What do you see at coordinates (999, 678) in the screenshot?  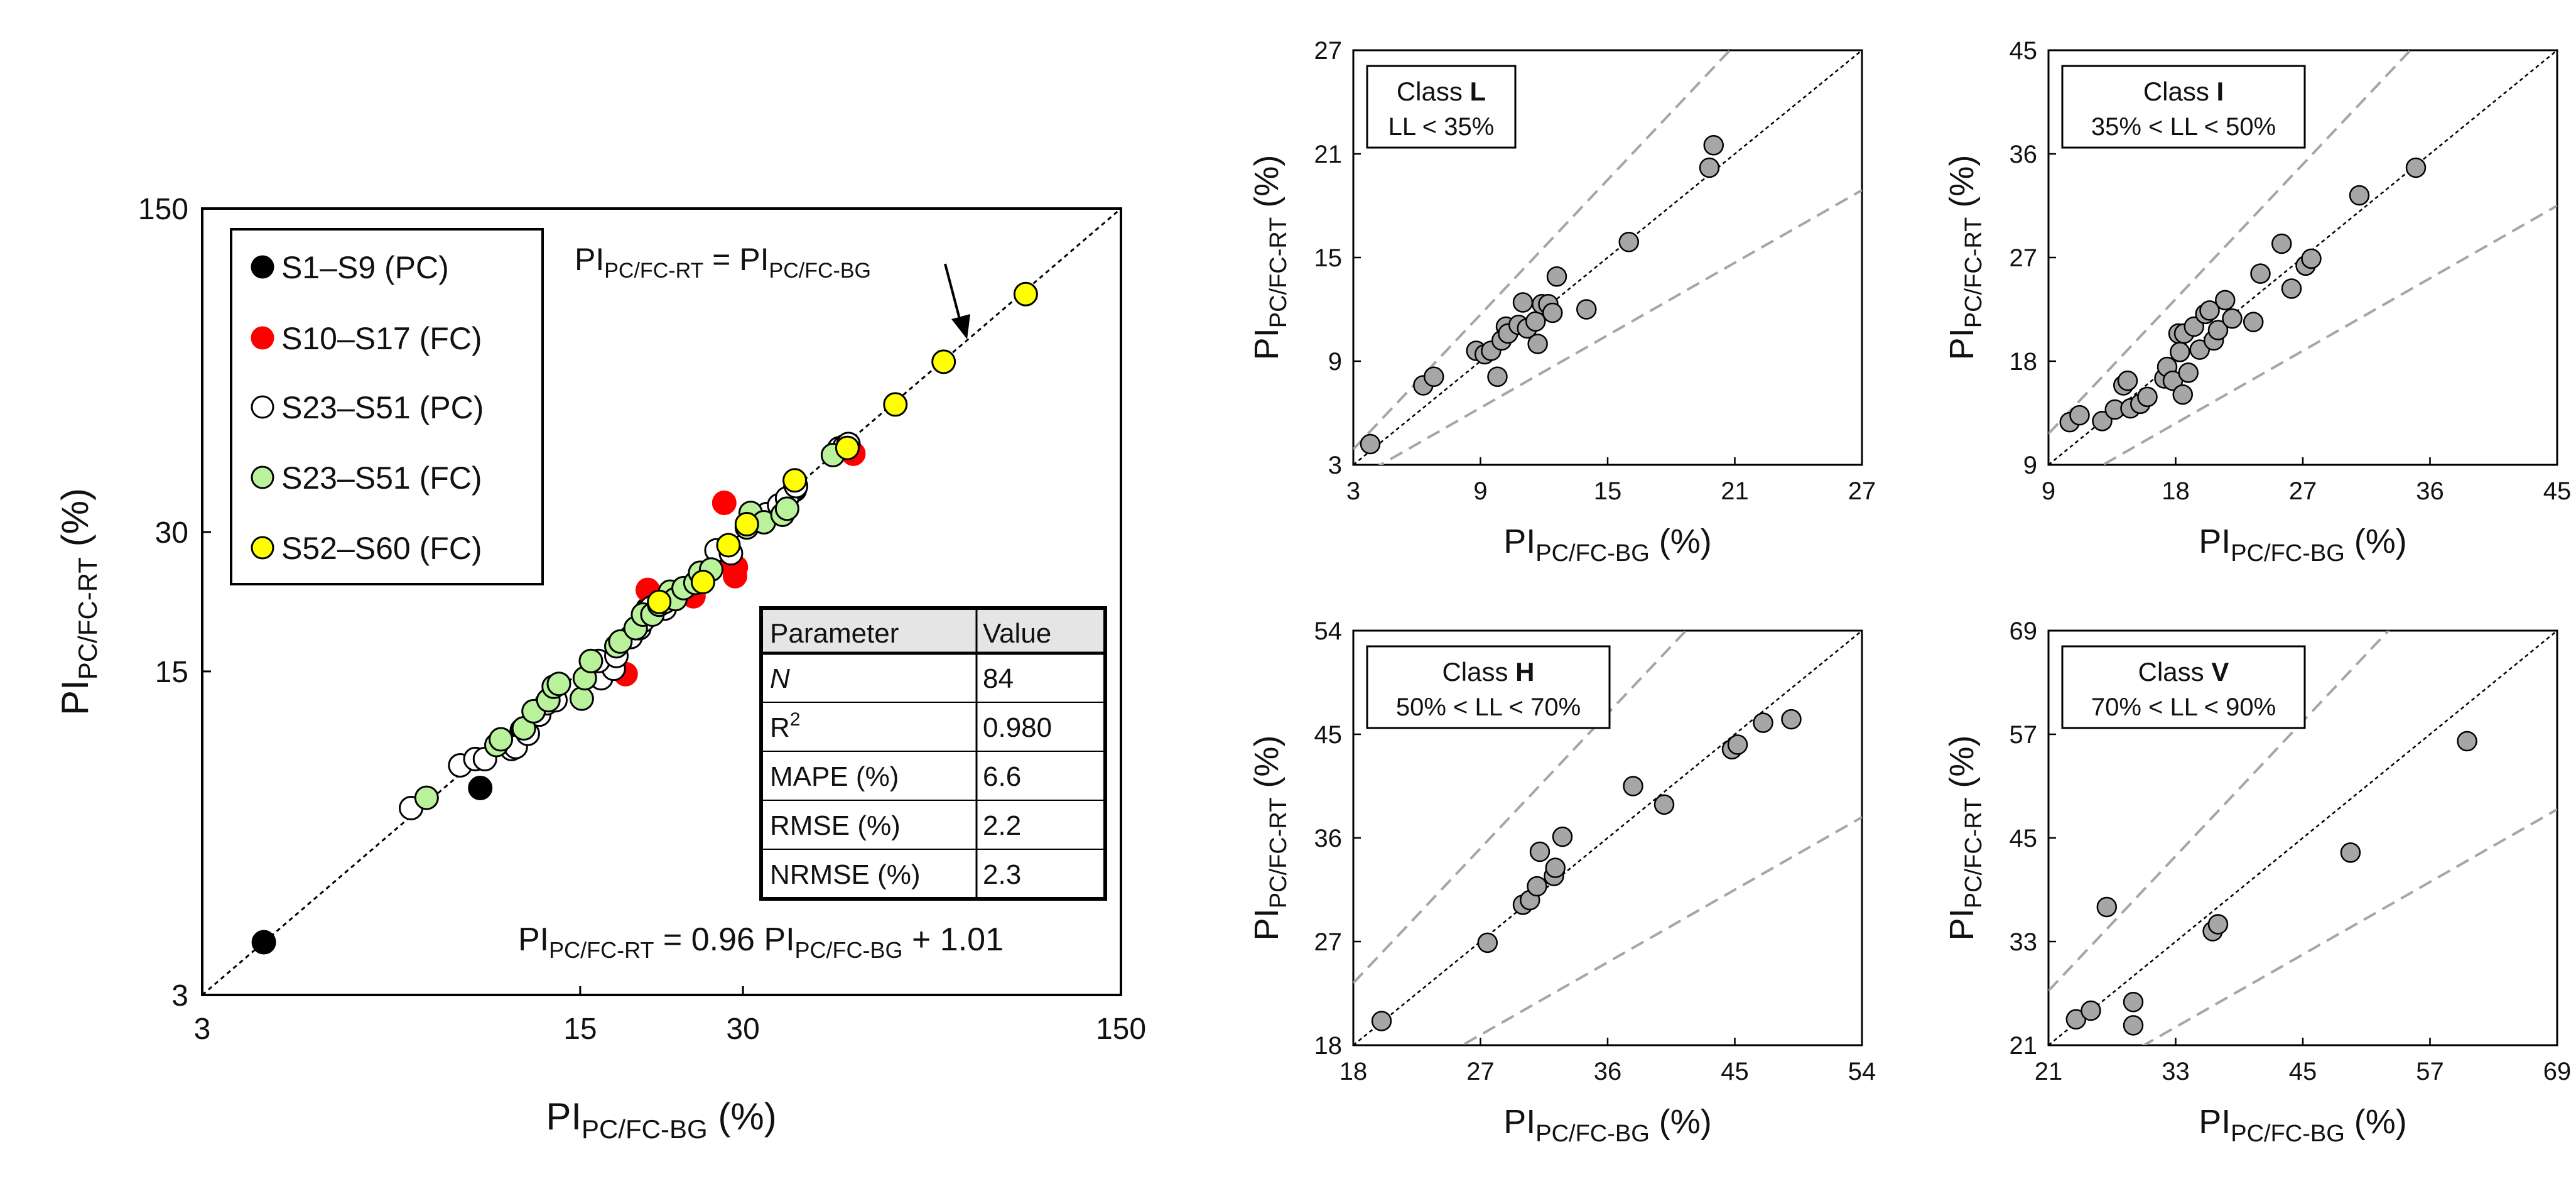 I see `stats-table-cell: 84` at bounding box center [999, 678].